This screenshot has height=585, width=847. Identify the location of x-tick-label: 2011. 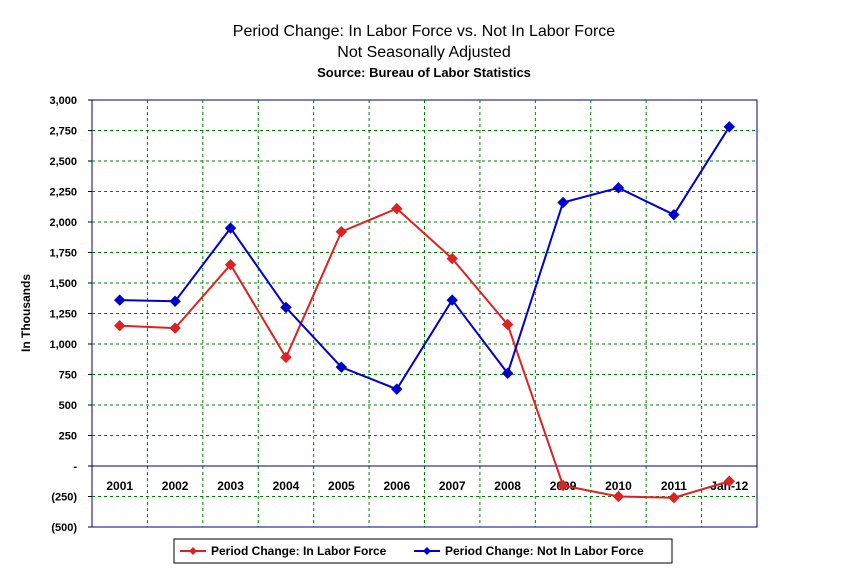
(674, 486).